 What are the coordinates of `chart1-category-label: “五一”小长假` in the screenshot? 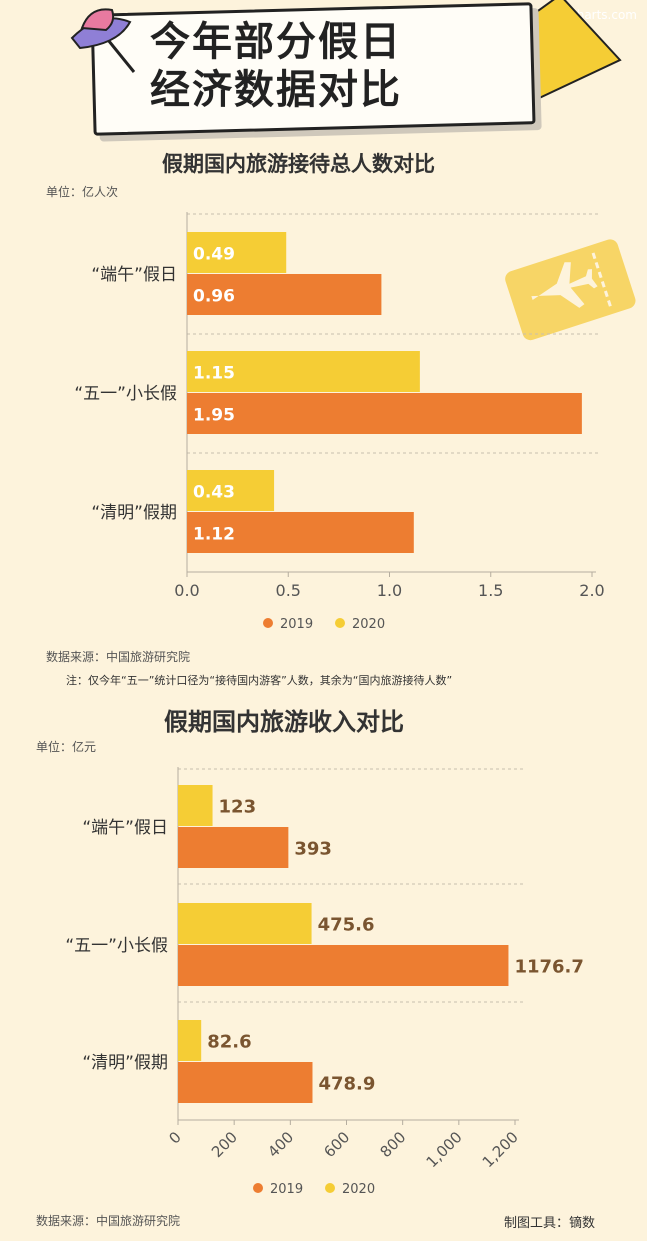 It's located at (125, 394).